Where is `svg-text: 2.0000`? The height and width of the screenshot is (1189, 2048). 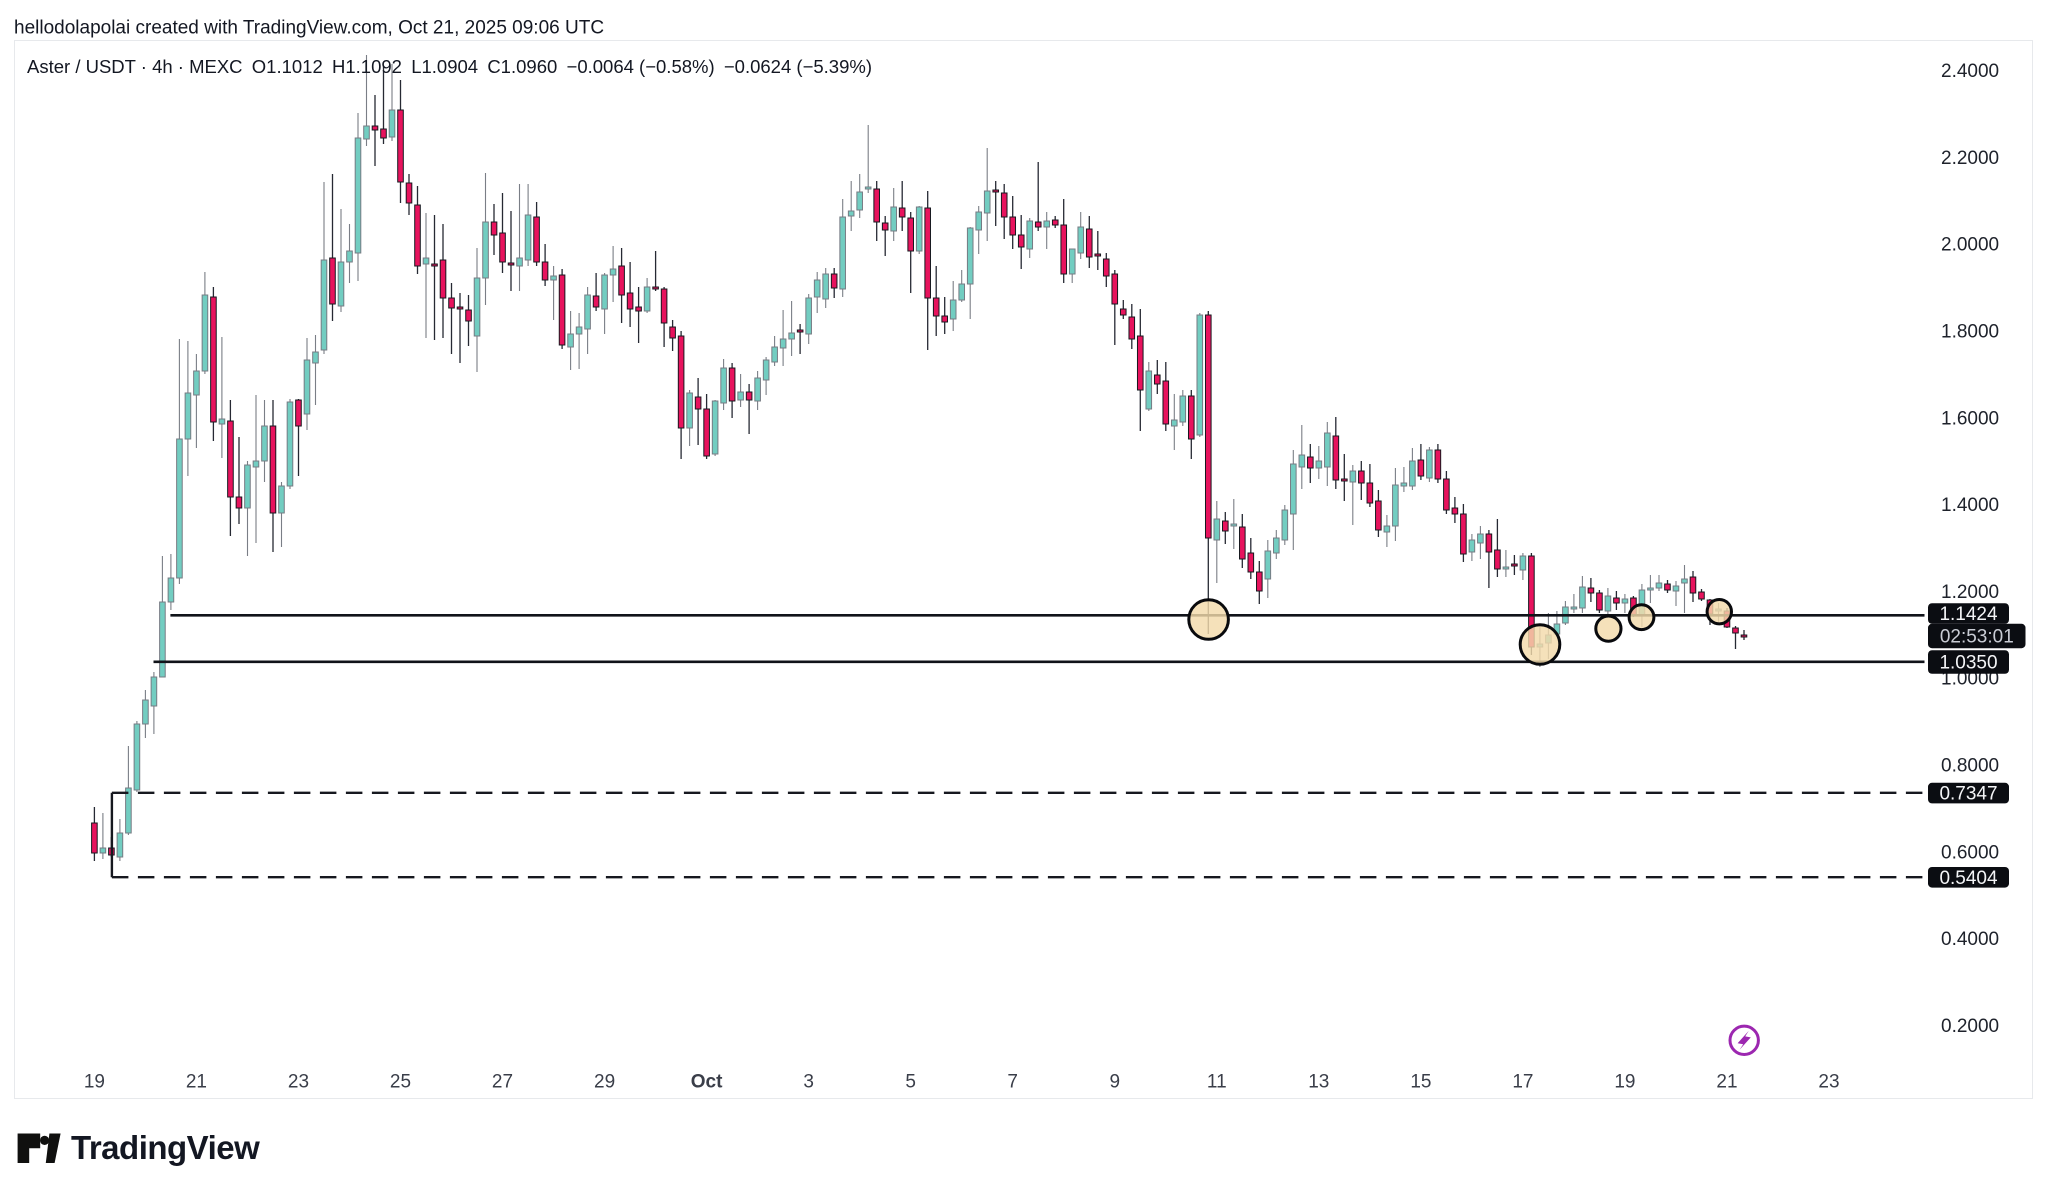 svg-text: 2.0000 is located at coordinates (1970, 245).